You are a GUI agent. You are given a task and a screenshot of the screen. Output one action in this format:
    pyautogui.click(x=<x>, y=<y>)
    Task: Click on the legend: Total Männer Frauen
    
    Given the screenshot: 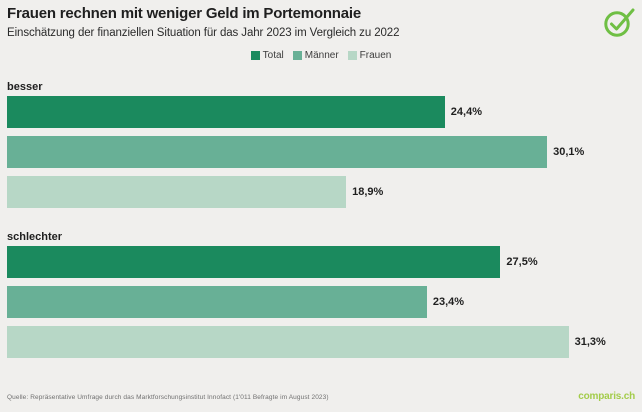 What is the action you would take?
    pyautogui.click(x=321, y=55)
    